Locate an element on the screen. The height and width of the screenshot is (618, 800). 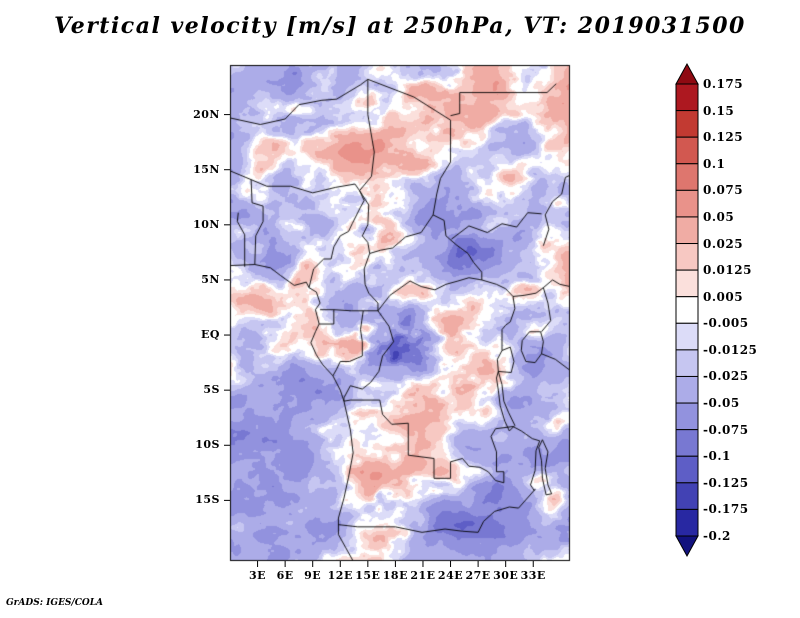
colorbar-tick-label: -0.05 is located at coordinates (721, 403).